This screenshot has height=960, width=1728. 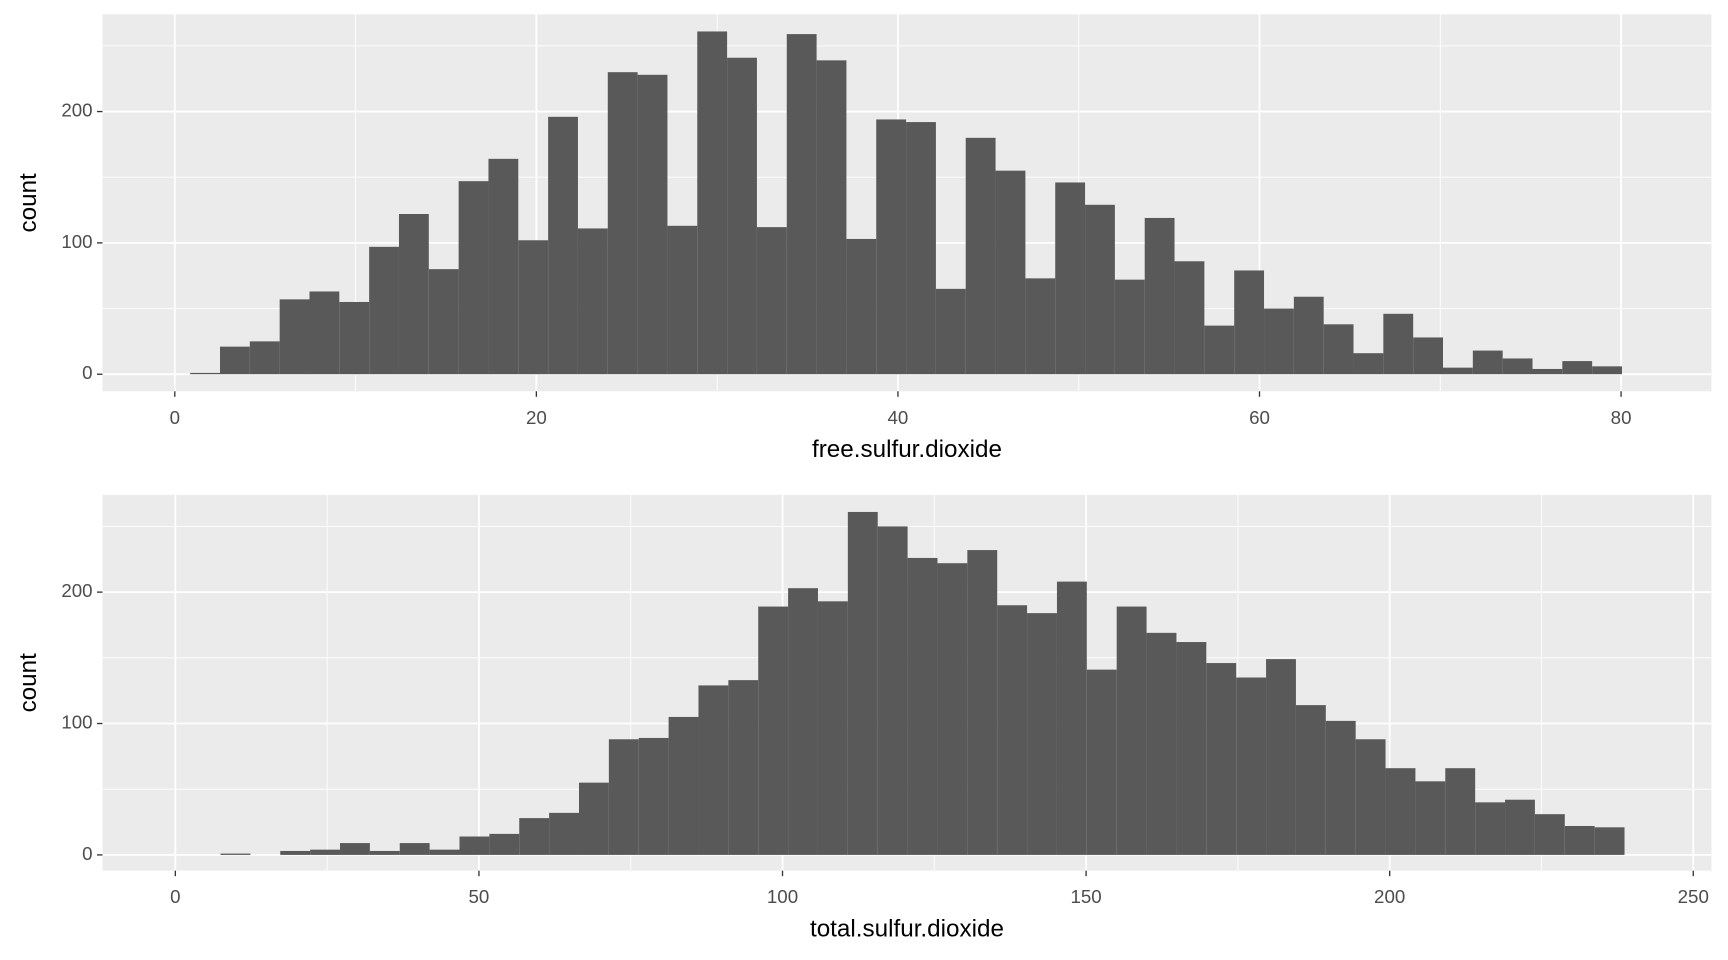 What do you see at coordinates (1621, 417) in the screenshot?
I see `x-tick-label: 80` at bounding box center [1621, 417].